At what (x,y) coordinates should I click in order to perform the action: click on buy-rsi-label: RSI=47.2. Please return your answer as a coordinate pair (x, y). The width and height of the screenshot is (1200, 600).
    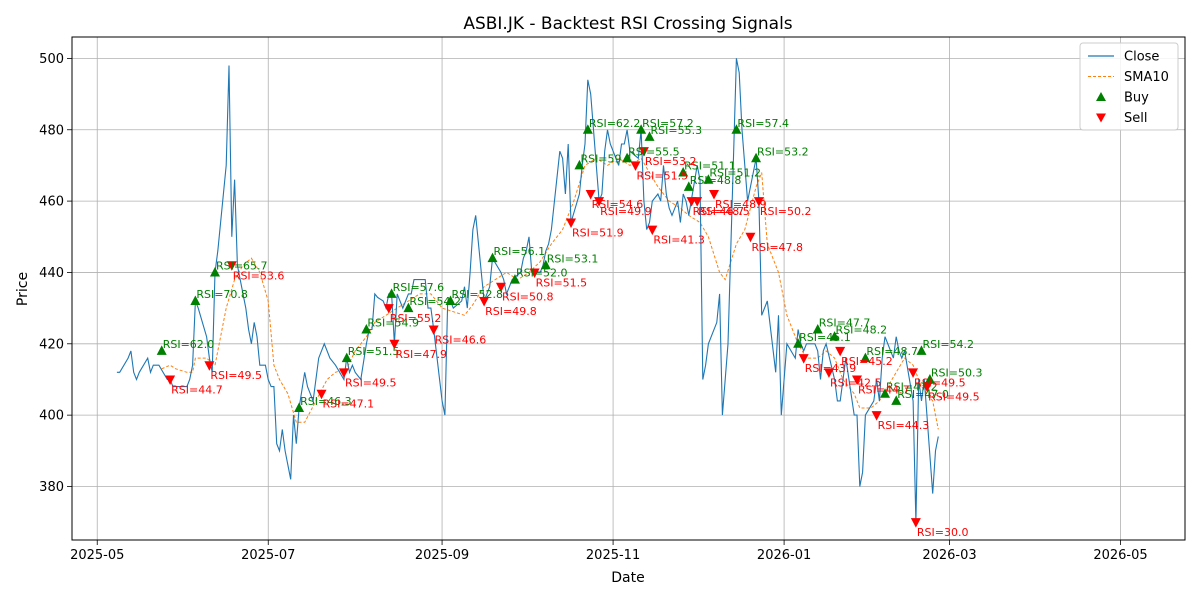
    Looking at the image, I should click on (912, 387).